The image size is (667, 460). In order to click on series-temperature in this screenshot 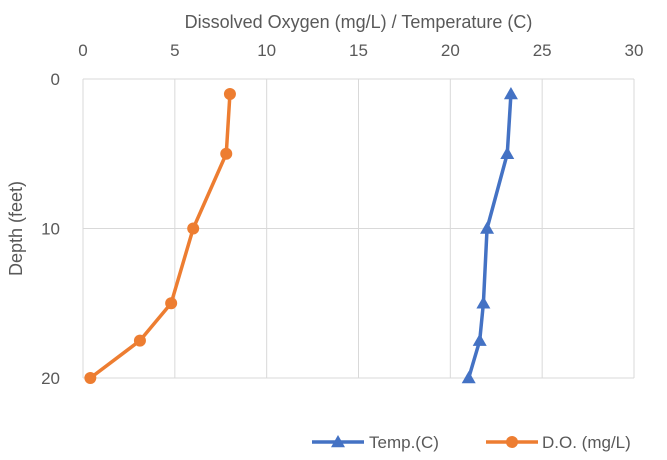, I will do `click(489, 235)`.